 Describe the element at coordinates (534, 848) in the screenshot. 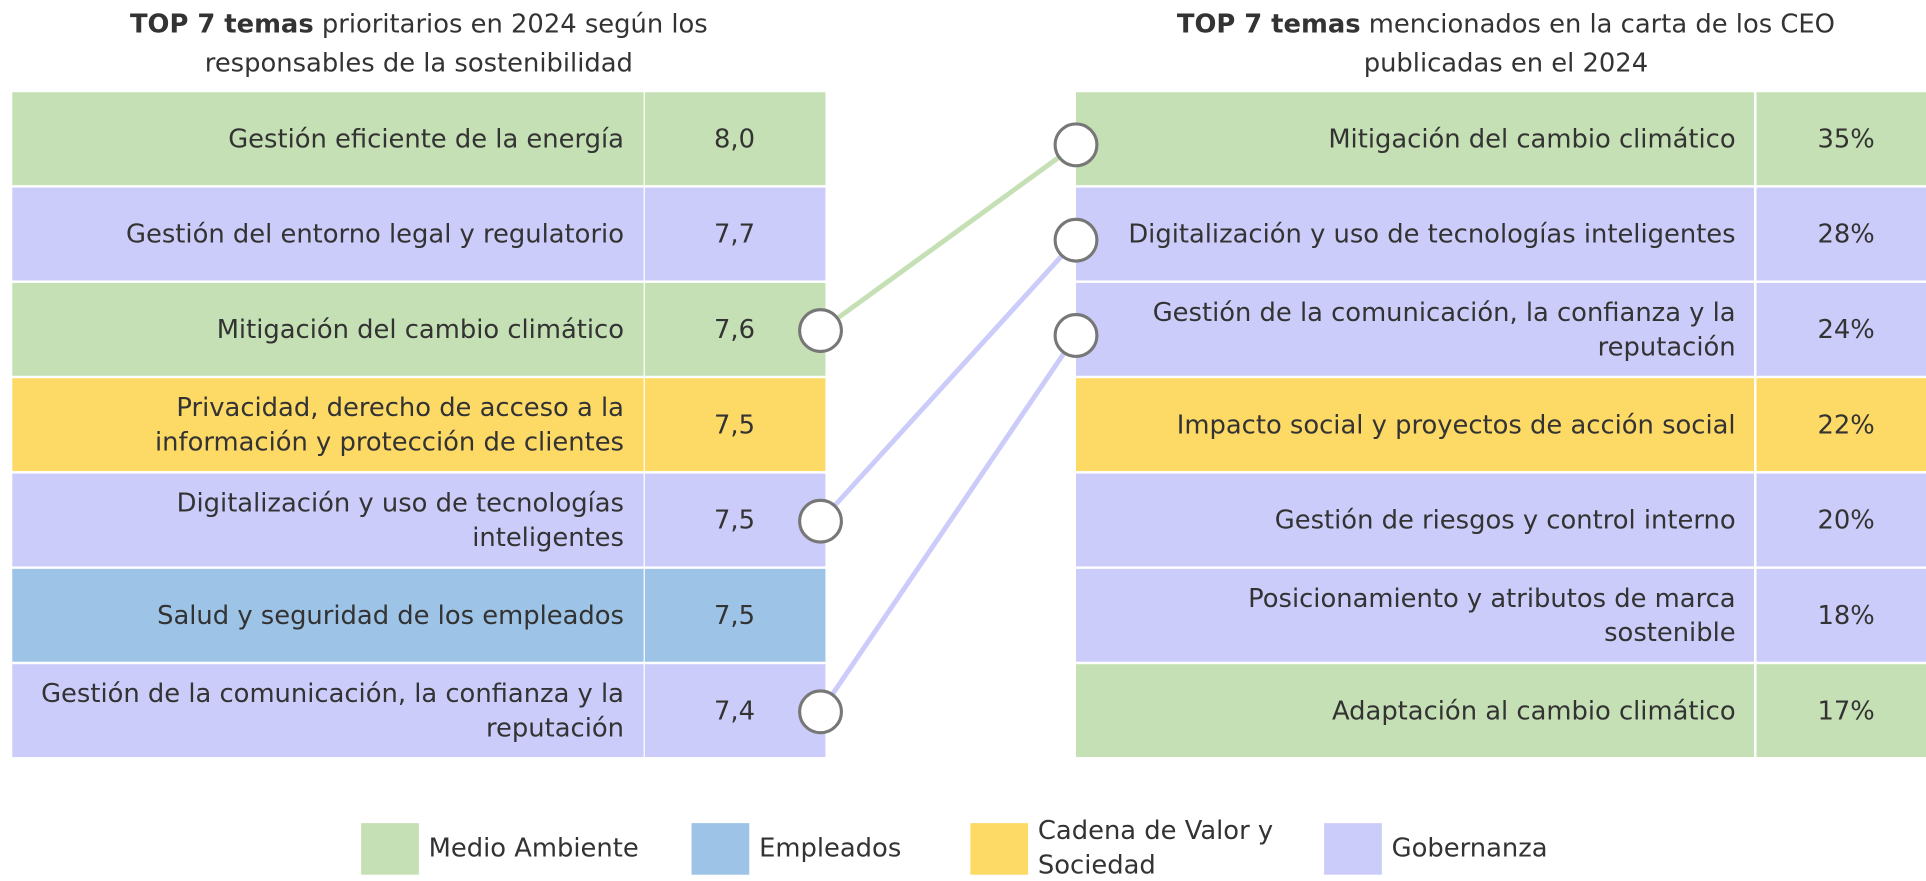

I see `legend-label: Medio Ambiente` at that location.